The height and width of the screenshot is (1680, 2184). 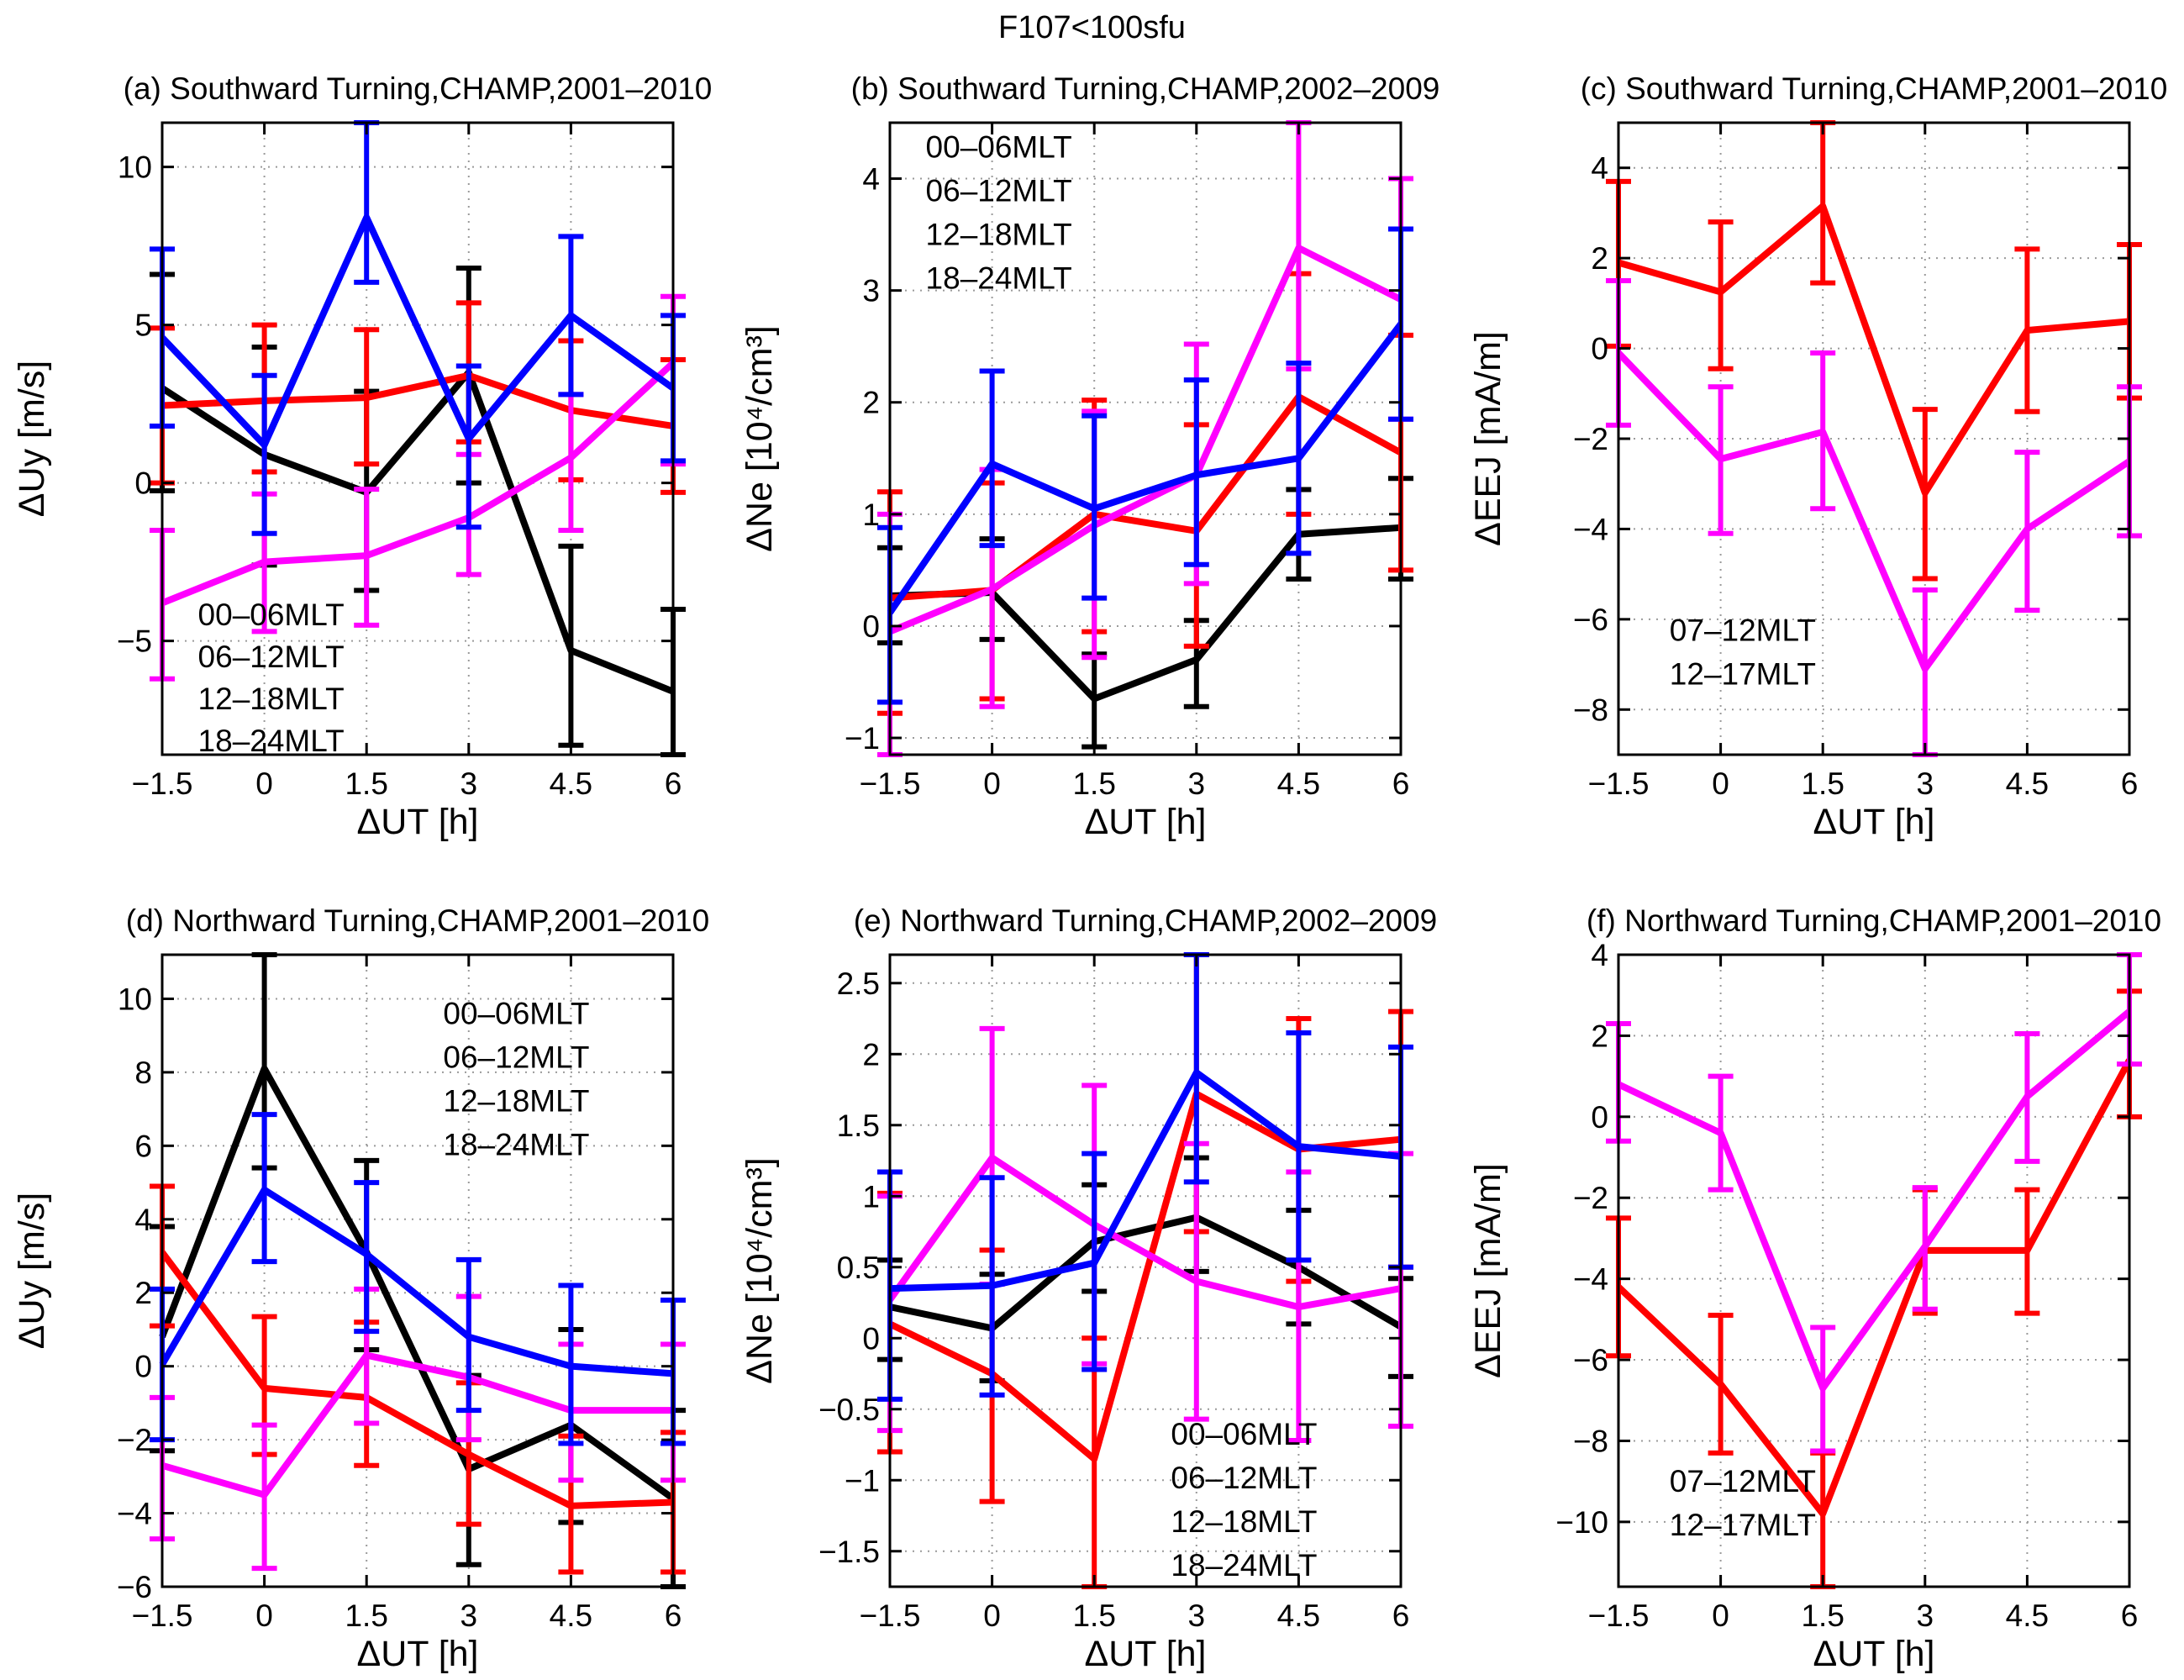 I want to click on e-tick-labels: −1.5 0 1.5 3 4.5 6 2.5 2 1.5 1 0.5 0 −0.5 −1 −1.5, so click(x=1113, y=1299).